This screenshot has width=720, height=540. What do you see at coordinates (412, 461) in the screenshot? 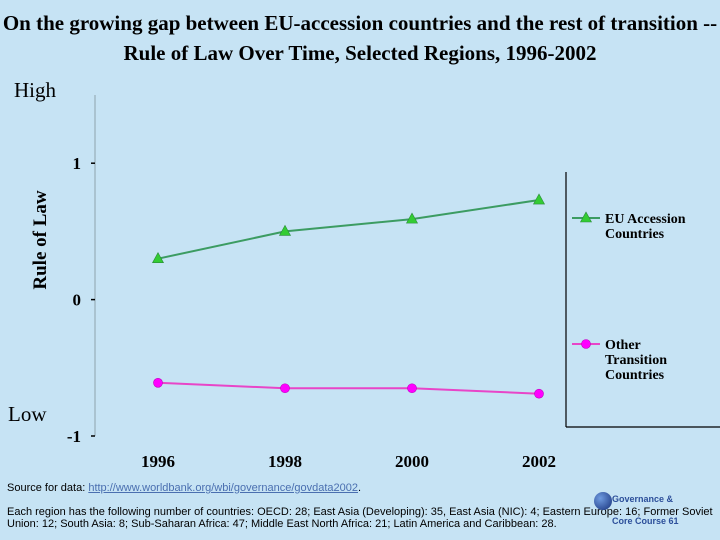
I see `x-tick-label: 2000` at bounding box center [412, 461].